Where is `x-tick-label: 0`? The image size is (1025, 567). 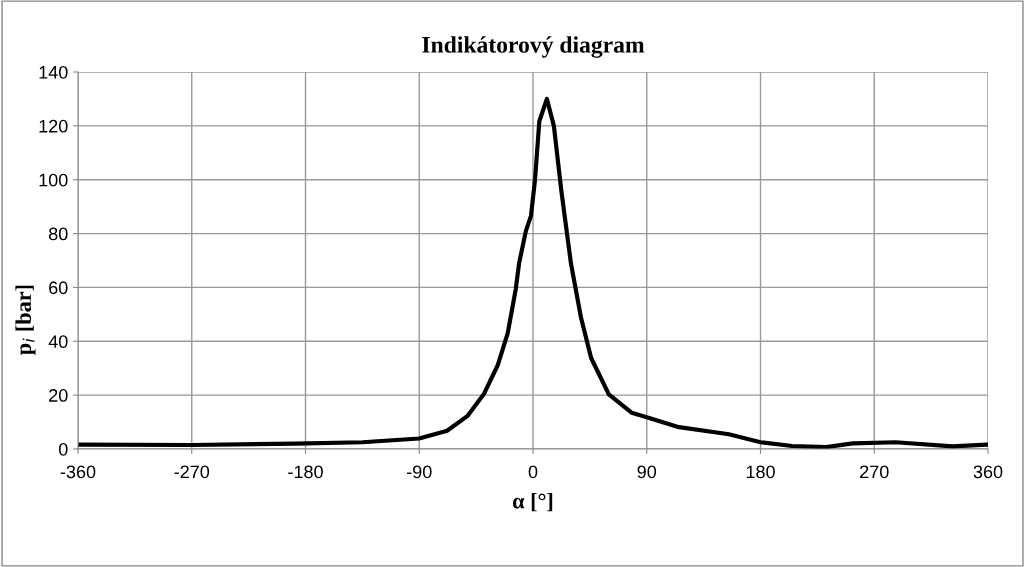
x-tick-label: 0 is located at coordinates (533, 472).